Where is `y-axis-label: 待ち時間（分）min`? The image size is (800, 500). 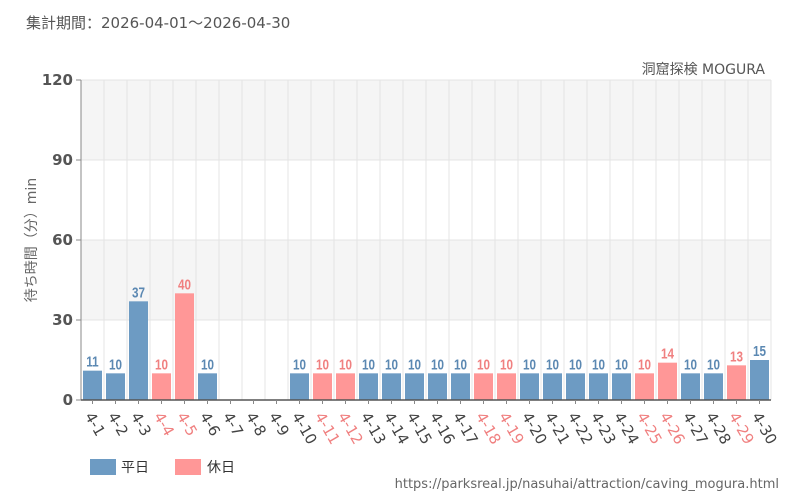
y-axis-label: 待ち時間（分）min is located at coordinates (32, 240).